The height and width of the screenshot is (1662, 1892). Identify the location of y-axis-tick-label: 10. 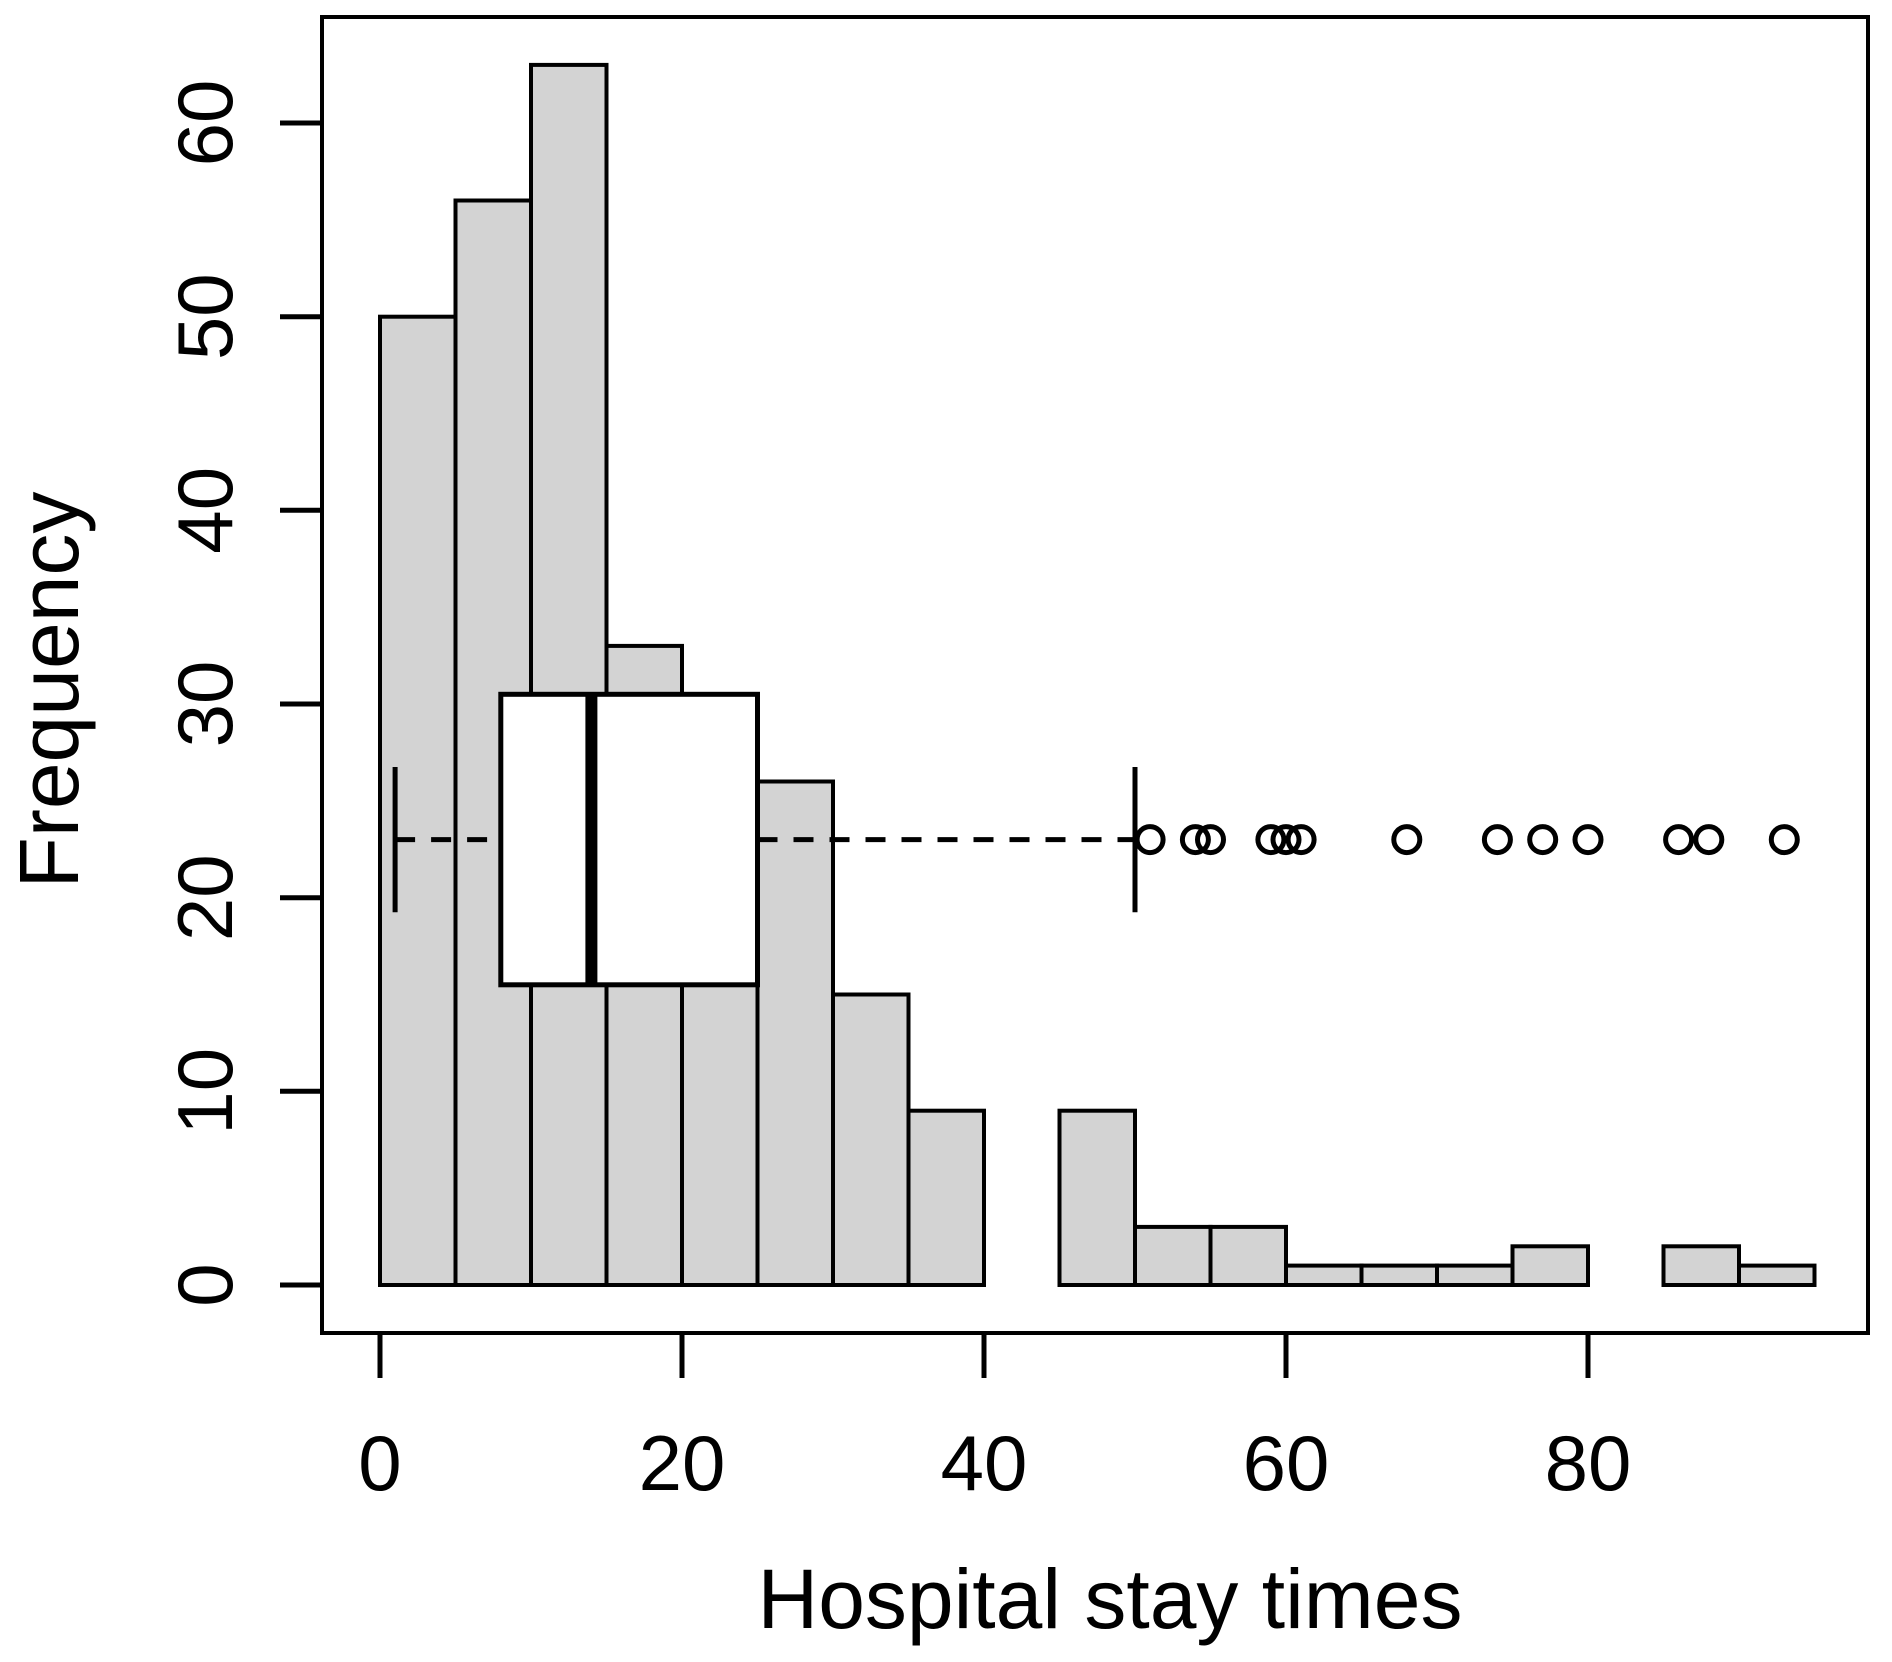
(205, 1091).